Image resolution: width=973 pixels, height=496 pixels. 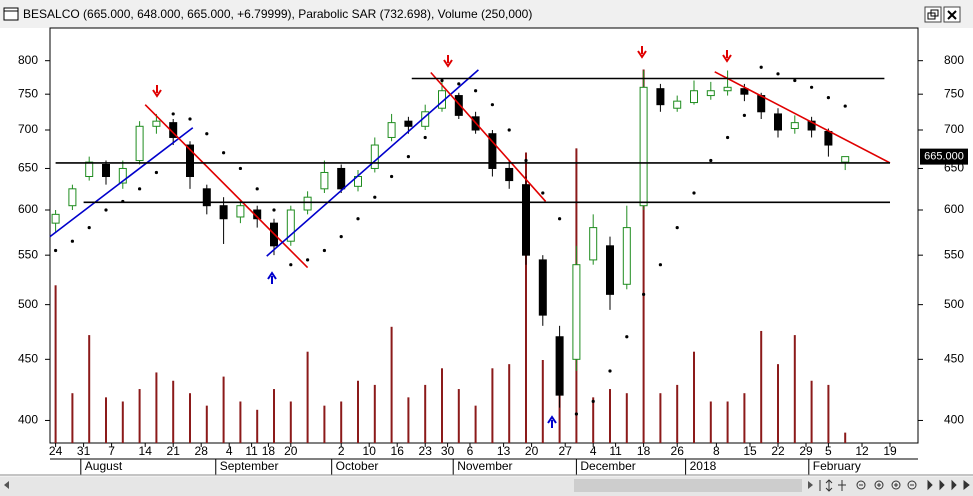 I want to click on x-tick-label: 20, so click(x=291, y=451).